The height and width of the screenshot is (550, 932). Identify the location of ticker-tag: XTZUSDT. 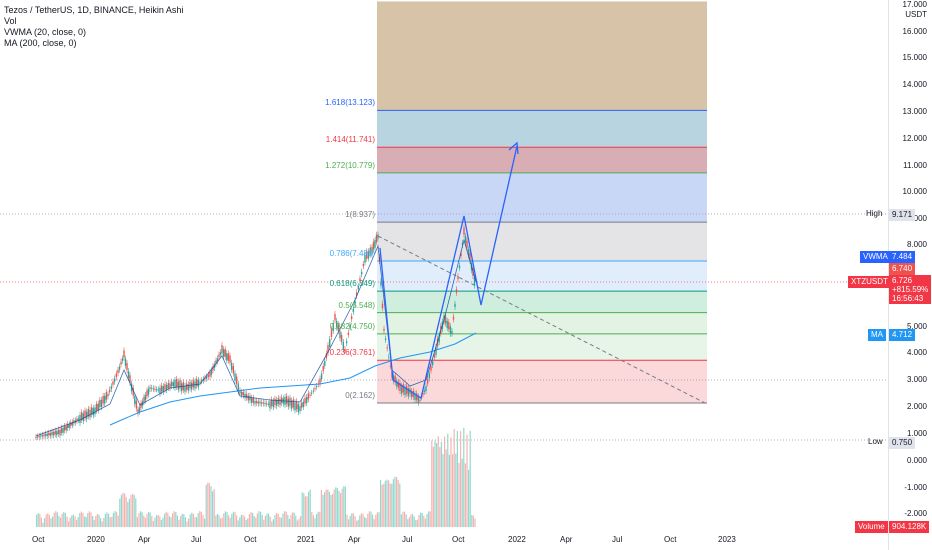
(869, 282).